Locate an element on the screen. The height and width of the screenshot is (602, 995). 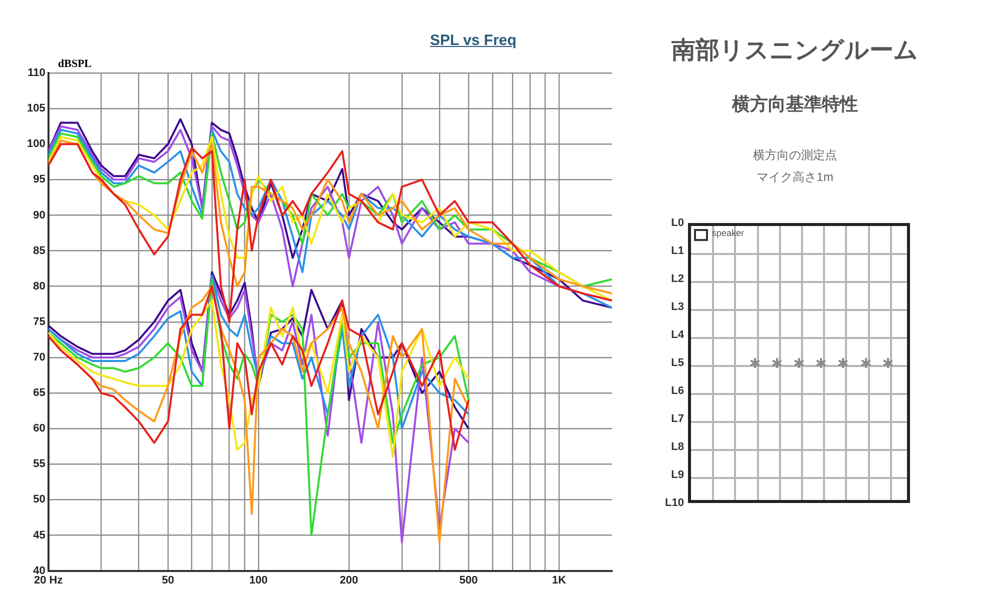
text: マイク高さ1m is located at coordinates (795, 177).